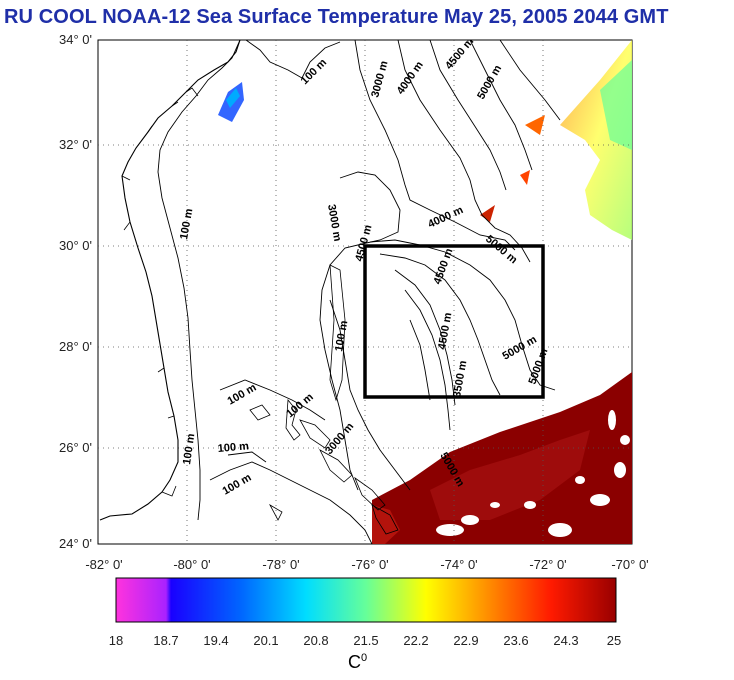  I want to click on study-area-box, so click(454, 321).